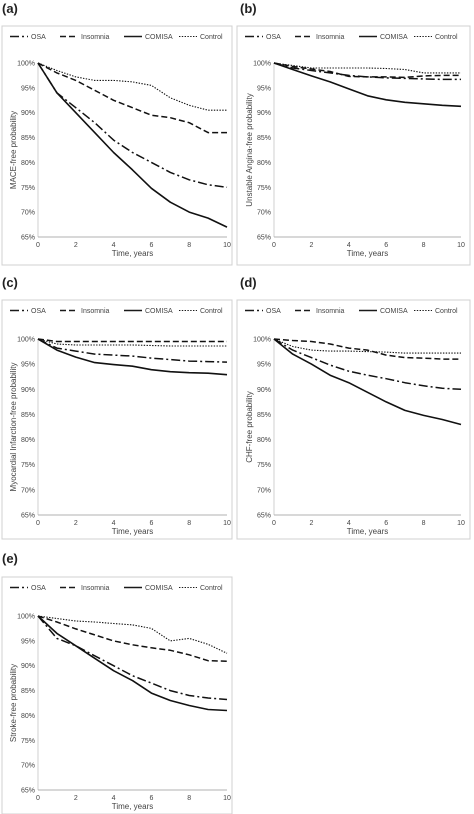  I want to click on panel-letter: (d), so click(248, 282).